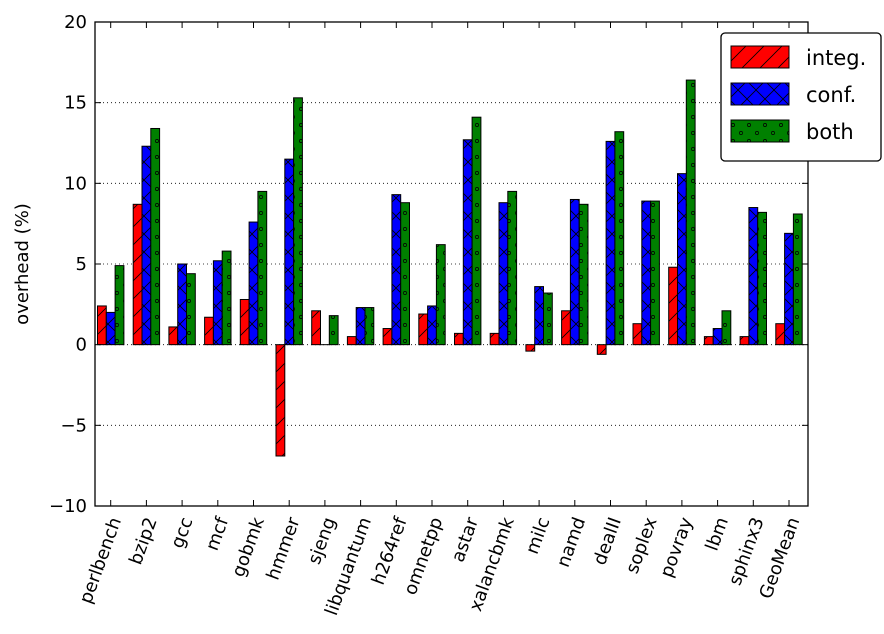  What do you see at coordinates (81, 345) in the screenshot?
I see `y-tick-label: 0` at bounding box center [81, 345].